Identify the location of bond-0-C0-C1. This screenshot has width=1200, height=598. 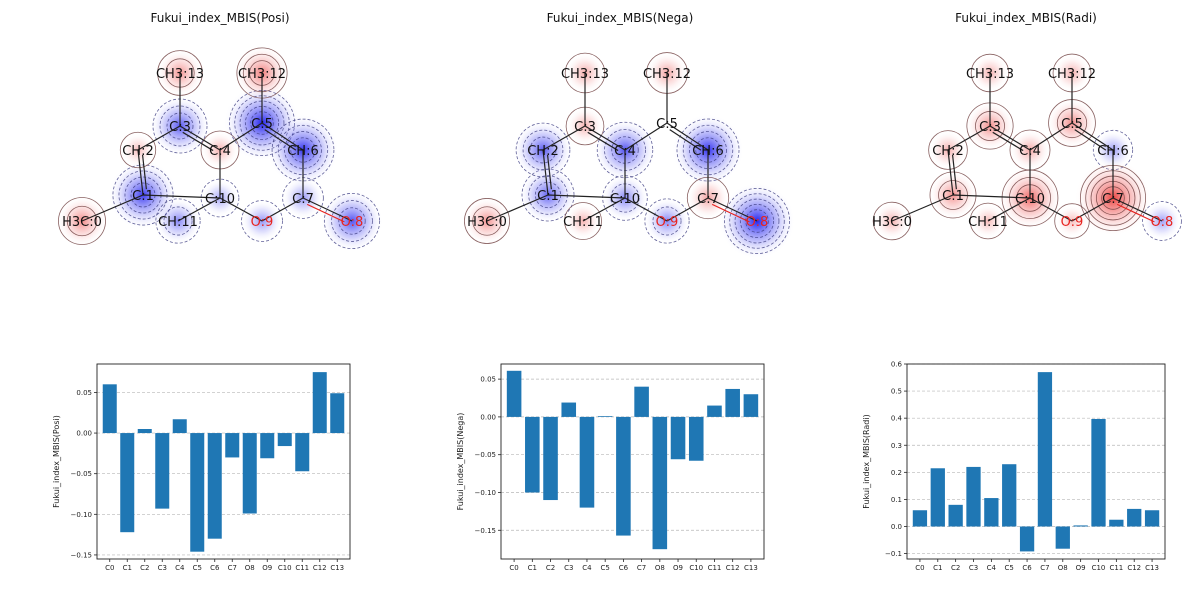
(112, 208).